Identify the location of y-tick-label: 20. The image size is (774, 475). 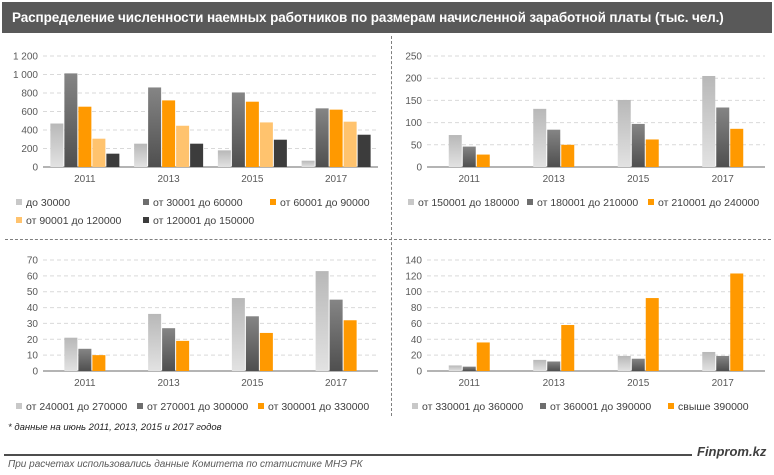
(417, 356).